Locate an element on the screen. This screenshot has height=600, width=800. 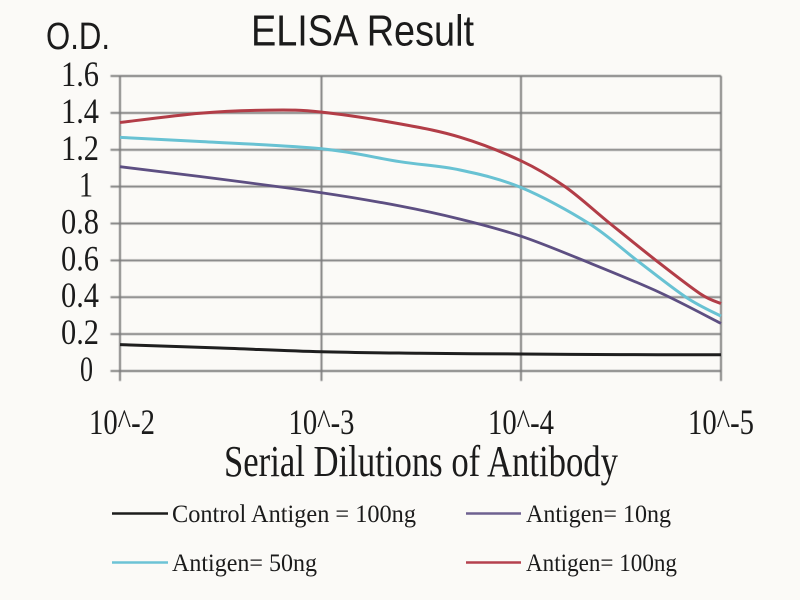
svg-text: 1.2 is located at coordinates (80, 148).